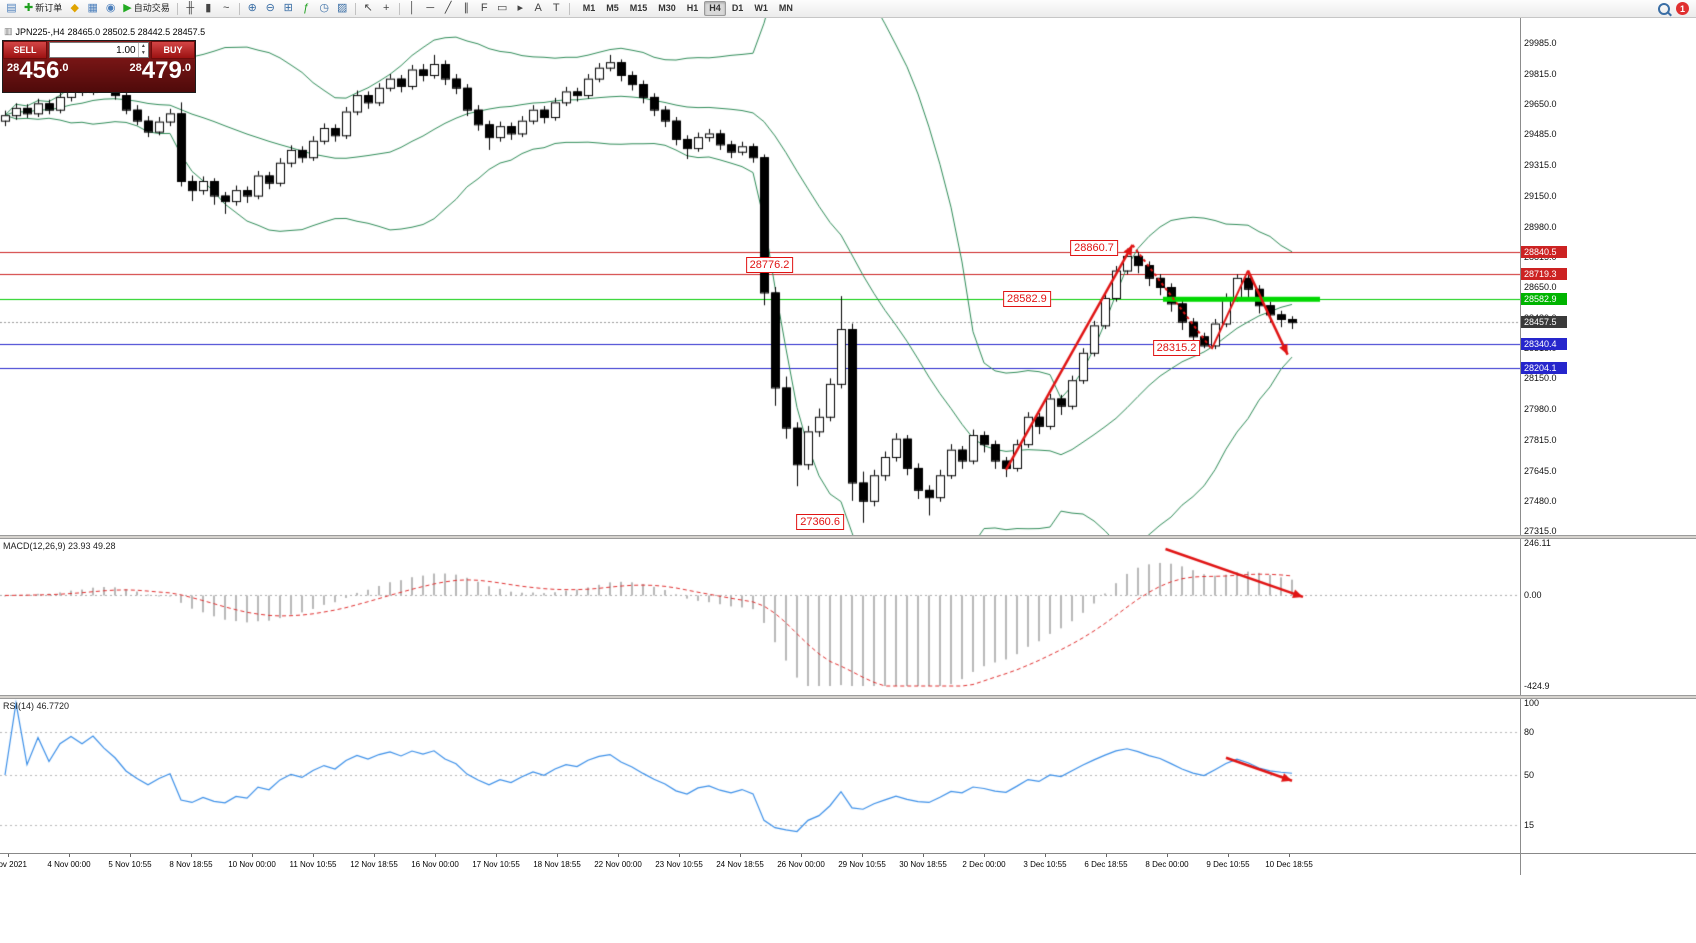  I want to click on price-tag: 28457.5, so click(1544, 322).